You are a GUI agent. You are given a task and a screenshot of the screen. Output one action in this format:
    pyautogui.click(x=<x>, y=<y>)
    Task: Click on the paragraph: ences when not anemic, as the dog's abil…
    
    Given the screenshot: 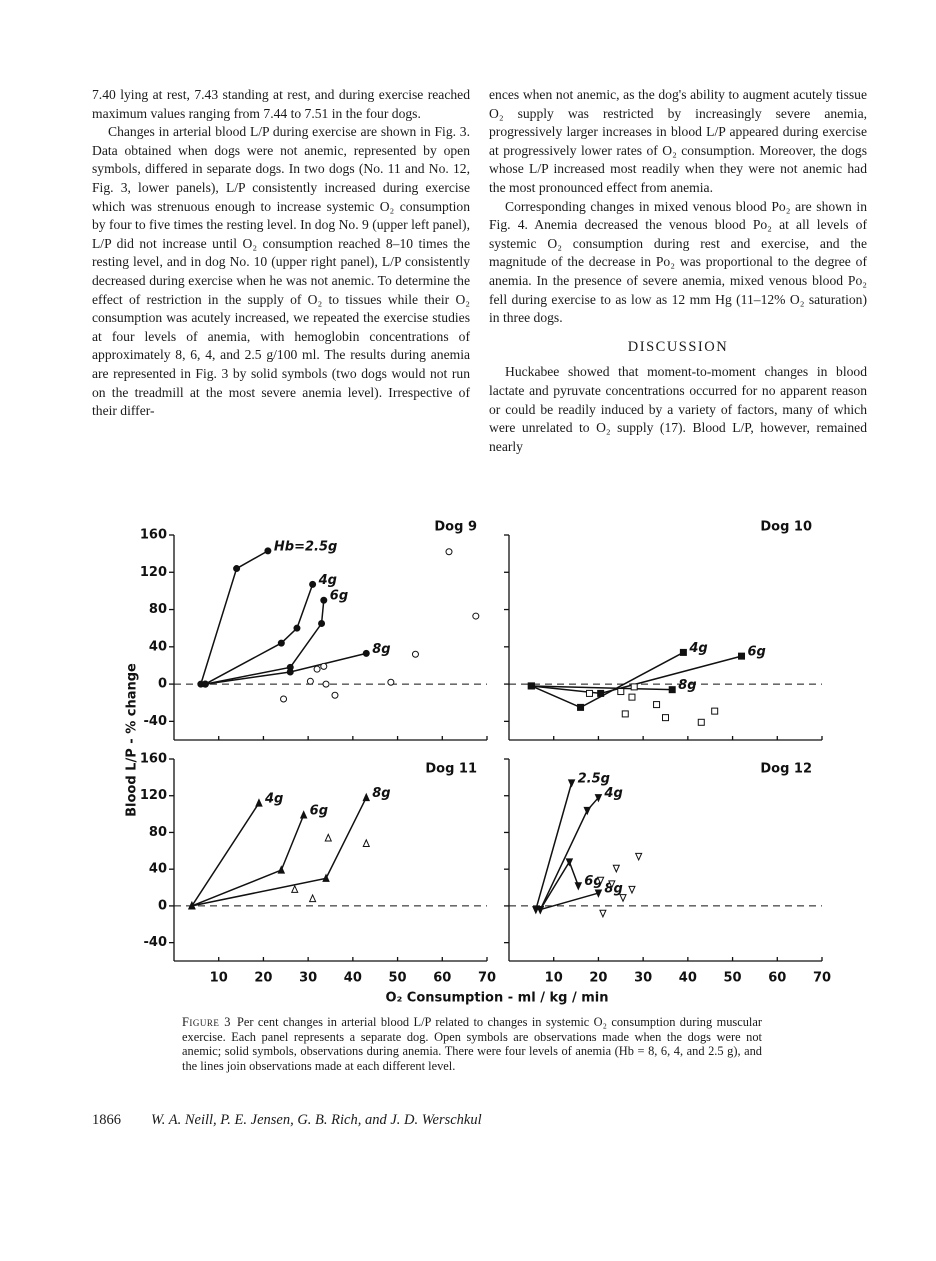 What is the action you would take?
    pyautogui.click(x=678, y=141)
    